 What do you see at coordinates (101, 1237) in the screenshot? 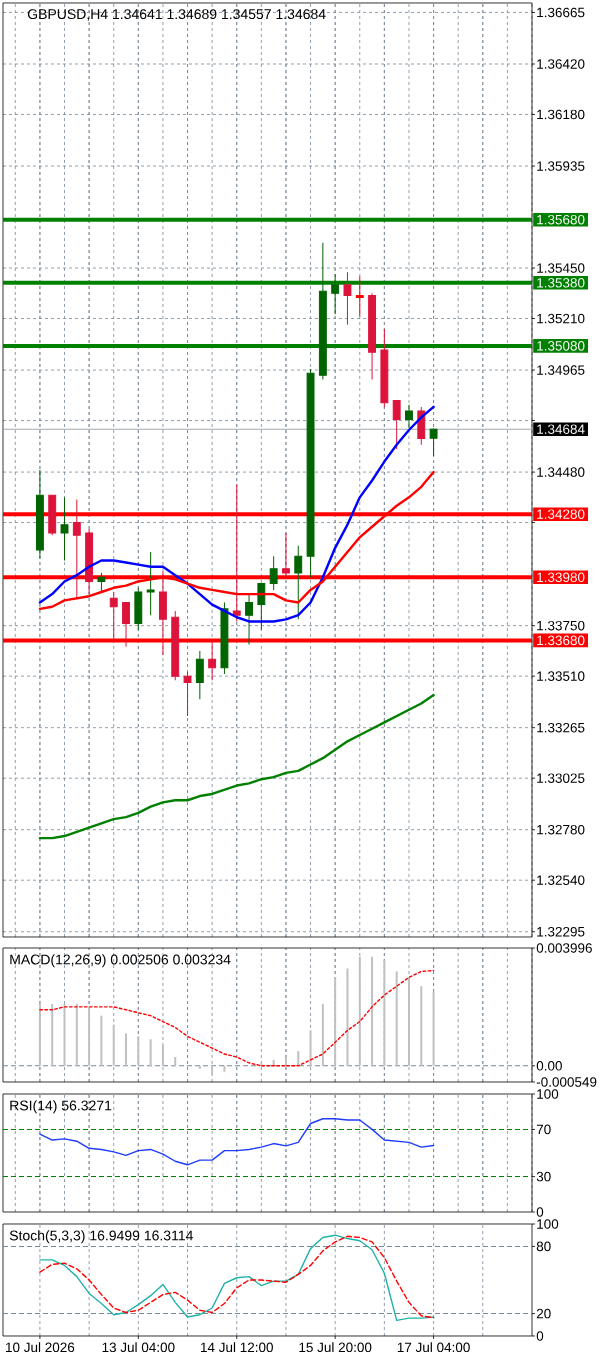
I see `chart-title: Stoch(5,3,3) 16.9499 16.3114` at bounding box center [101, 1237].